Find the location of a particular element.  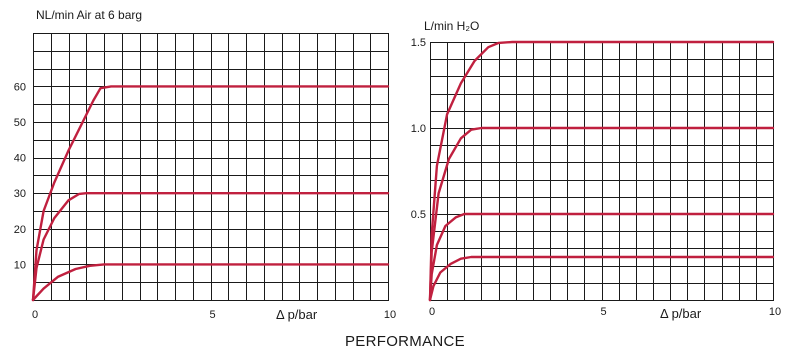

water-x-tick-label: 5 is located at coordinates (603, 312).